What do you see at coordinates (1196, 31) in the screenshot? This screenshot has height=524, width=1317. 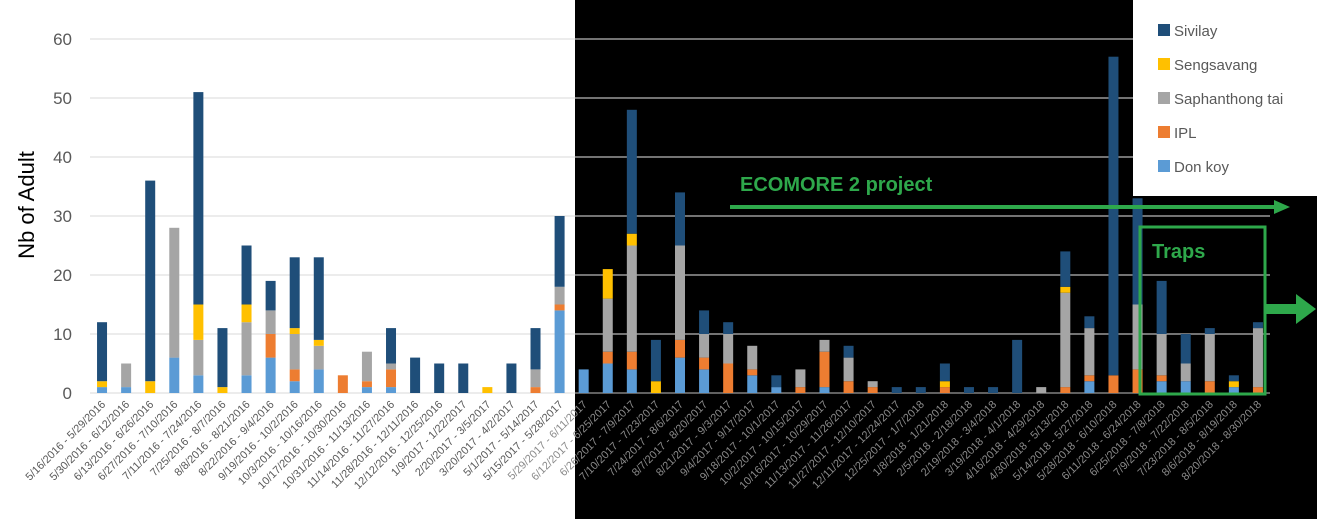 I see `legend-label: Sivilay` at bounding box center [1196, 31].